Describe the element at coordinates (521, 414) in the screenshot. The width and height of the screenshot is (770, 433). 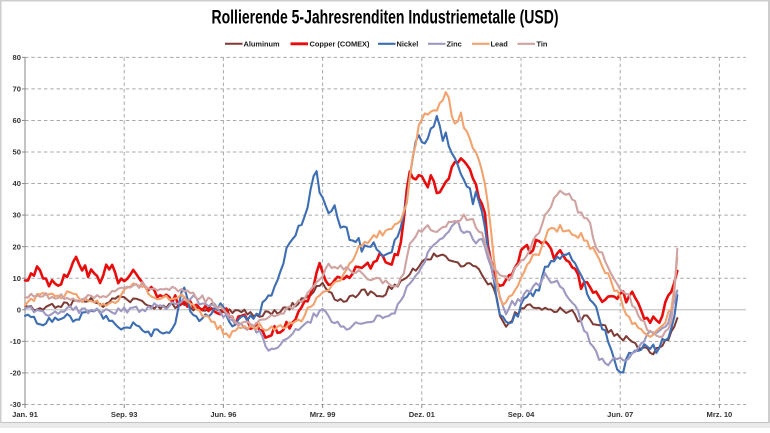
I see `svg-text: Sep. 04` at that location.